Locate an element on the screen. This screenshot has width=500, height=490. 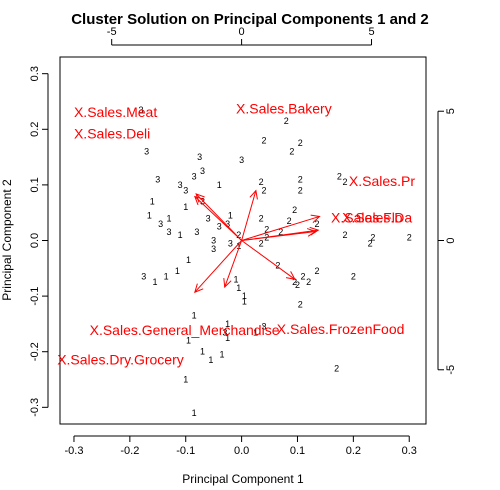
right-axis: 5 0 -5 is located at coordinates (447, 241).